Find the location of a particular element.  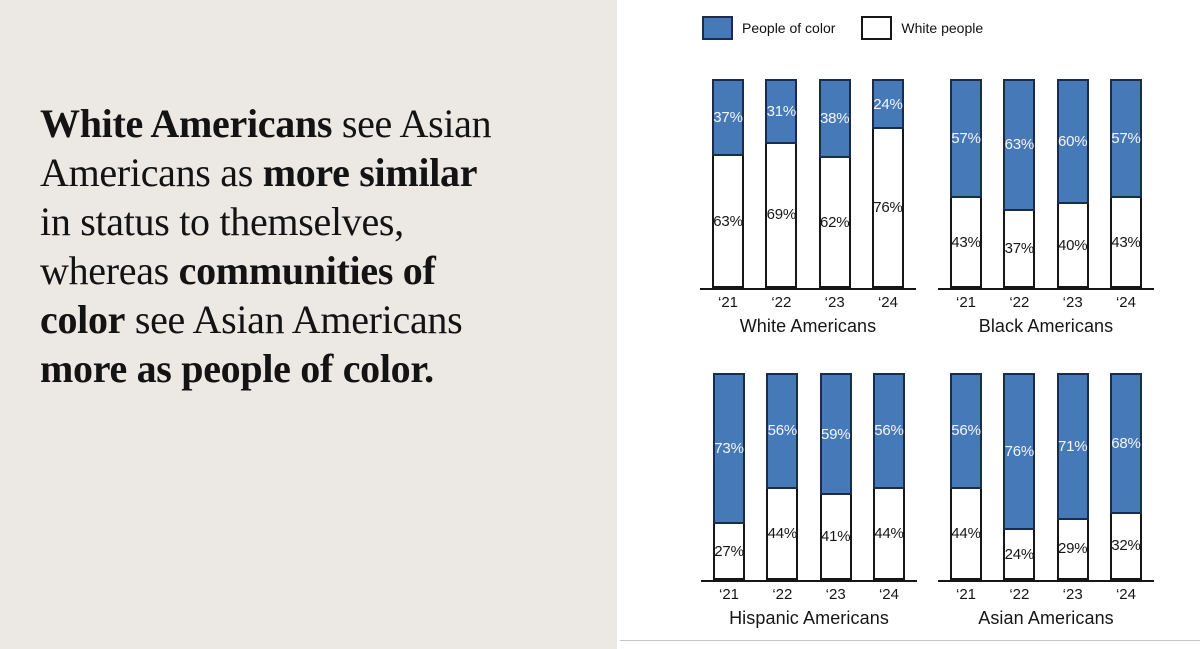

stacked-bar: 71% 29% is located at coordinates (1072, 476).